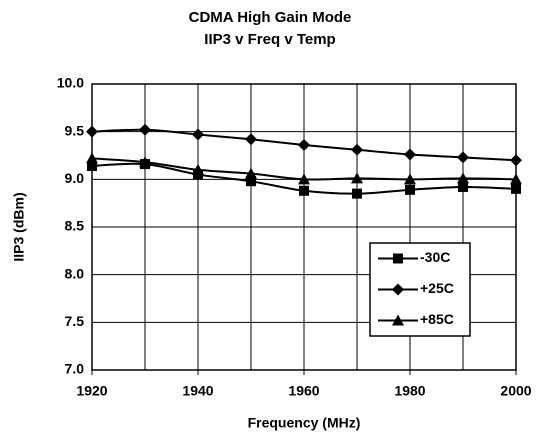 This screenshot has height=445, width=539. I want to click on y-tick-label: 10.0, so click(70, 83).